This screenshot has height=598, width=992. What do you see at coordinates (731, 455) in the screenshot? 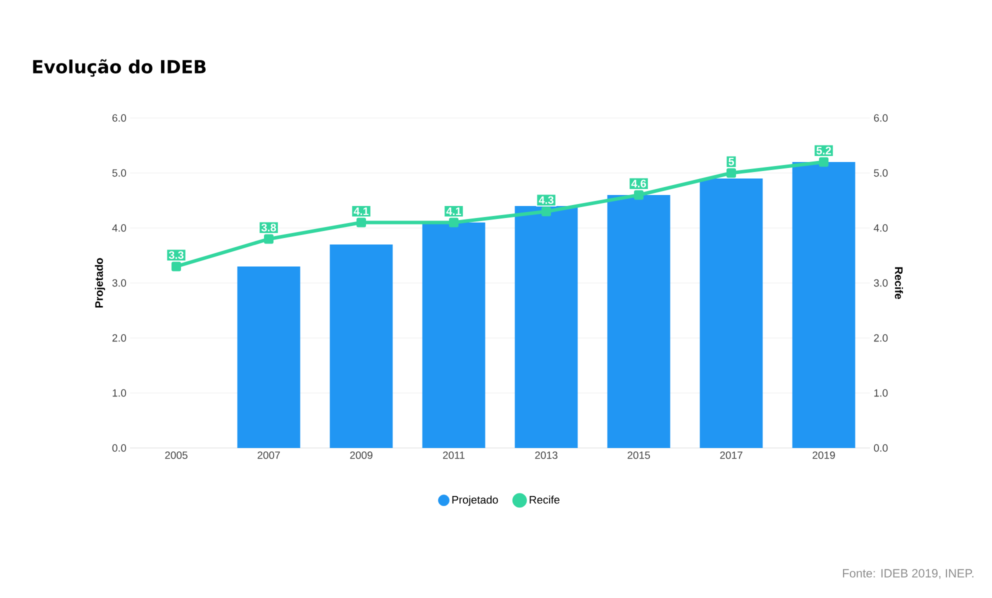
I see `x-tick-label: 2017` at bounding box center [731, 455].